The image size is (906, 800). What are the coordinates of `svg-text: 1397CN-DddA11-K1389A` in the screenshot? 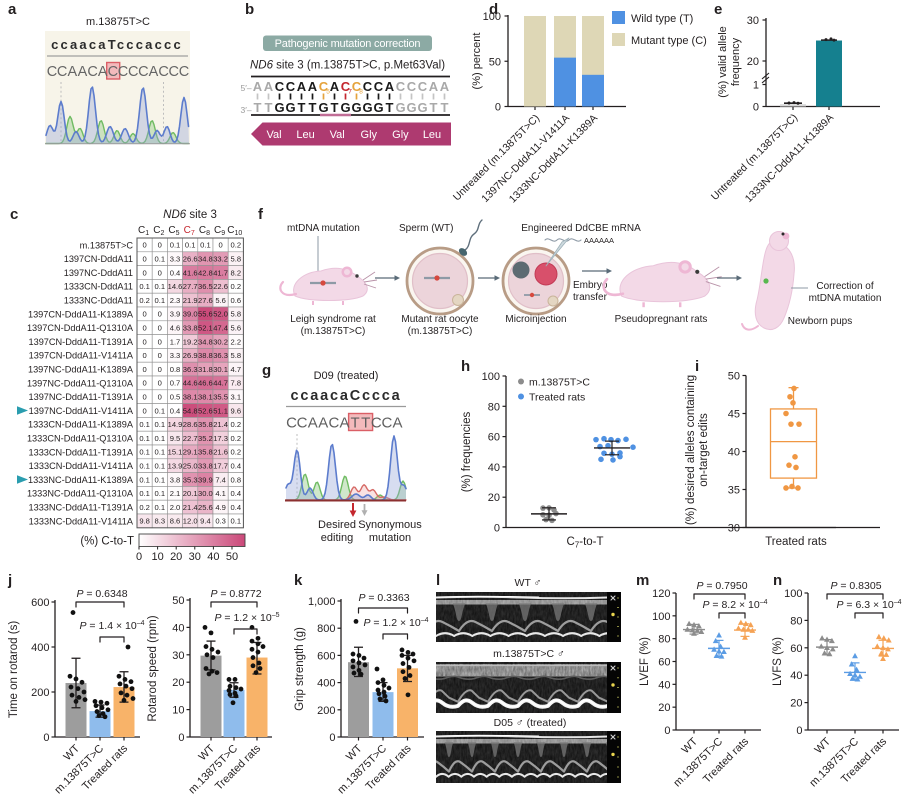 It's located at (81, 314).